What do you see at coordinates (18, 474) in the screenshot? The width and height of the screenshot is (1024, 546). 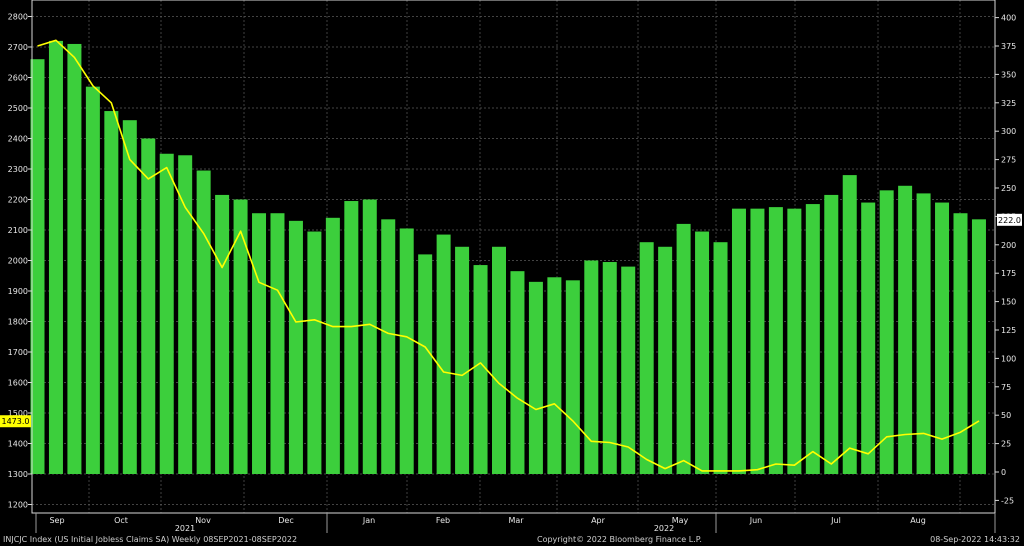 I see `left-tick-label: 1300` at bounding box center [18, 474].